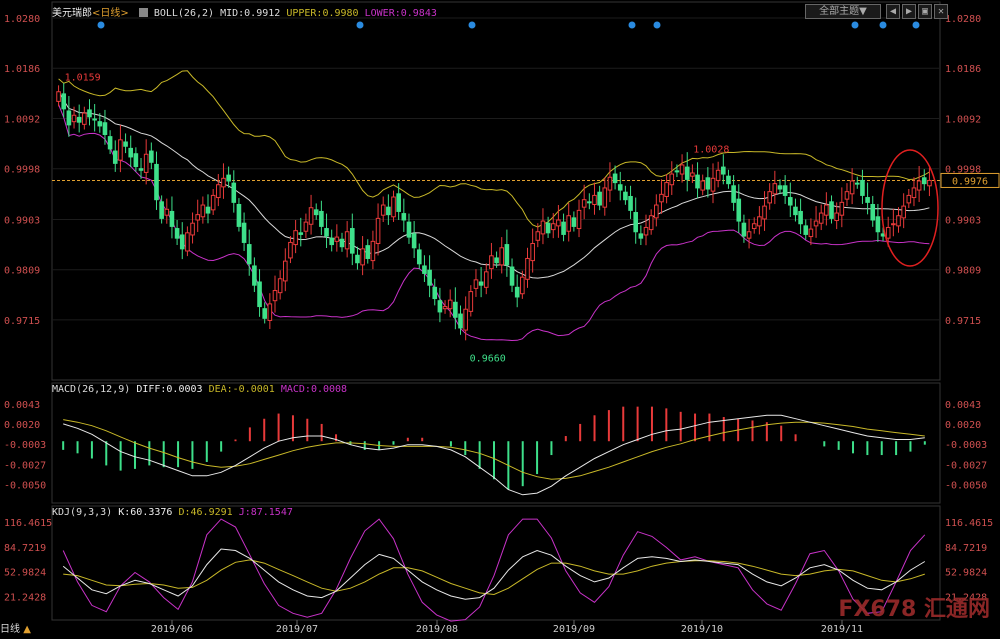  What do you see at coordinates (314, 389) in the screenshot?
I see `macd-value: MACD:0.0008` at bounding box center [314, 389].